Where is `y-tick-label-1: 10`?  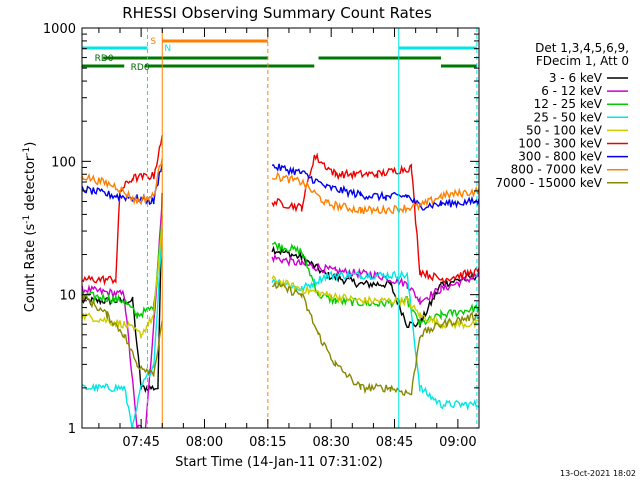
y-tick-label-1: 10 is located at coordinates (67, 296).